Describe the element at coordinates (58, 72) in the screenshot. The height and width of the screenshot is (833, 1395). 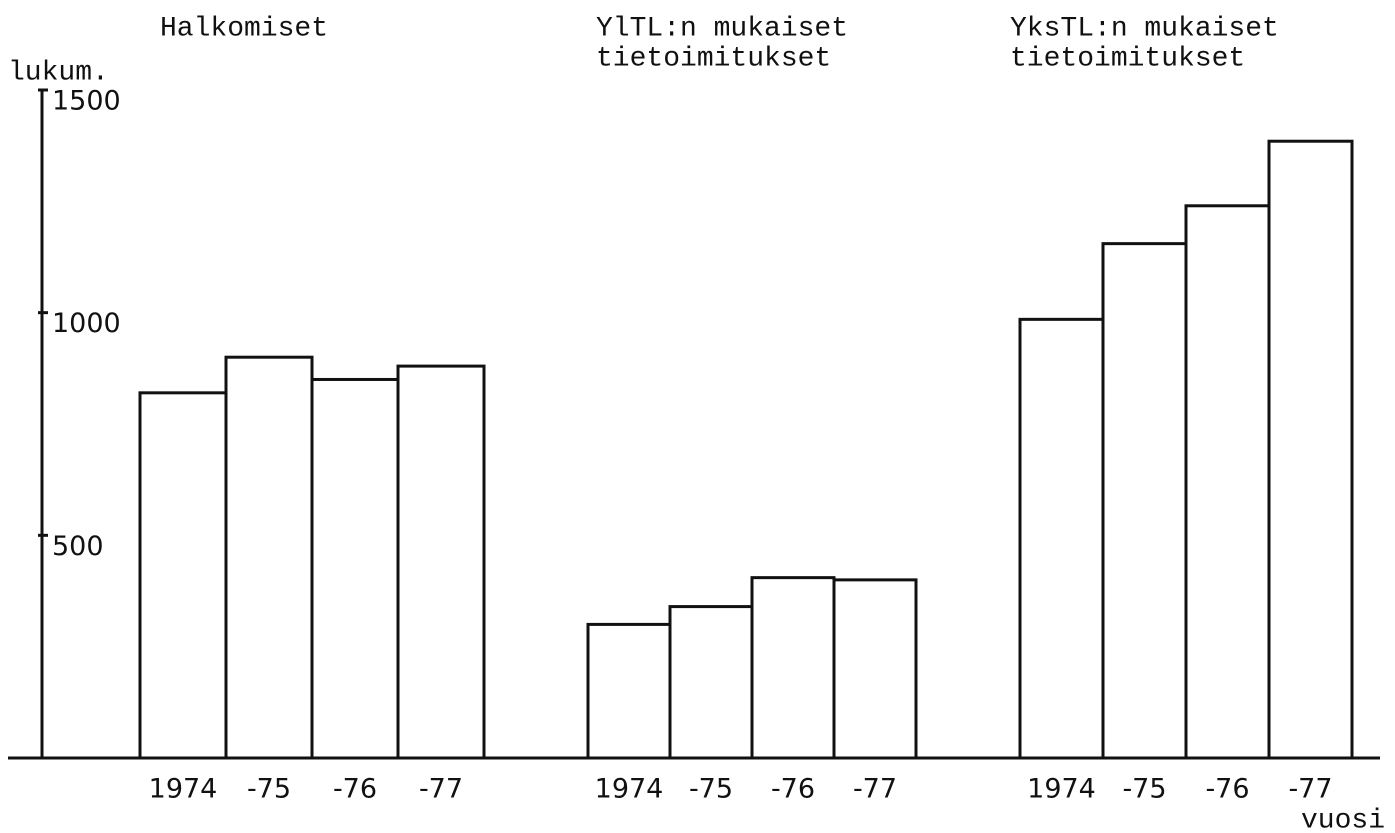
I see `y-axis-label: lukum.` at that location.